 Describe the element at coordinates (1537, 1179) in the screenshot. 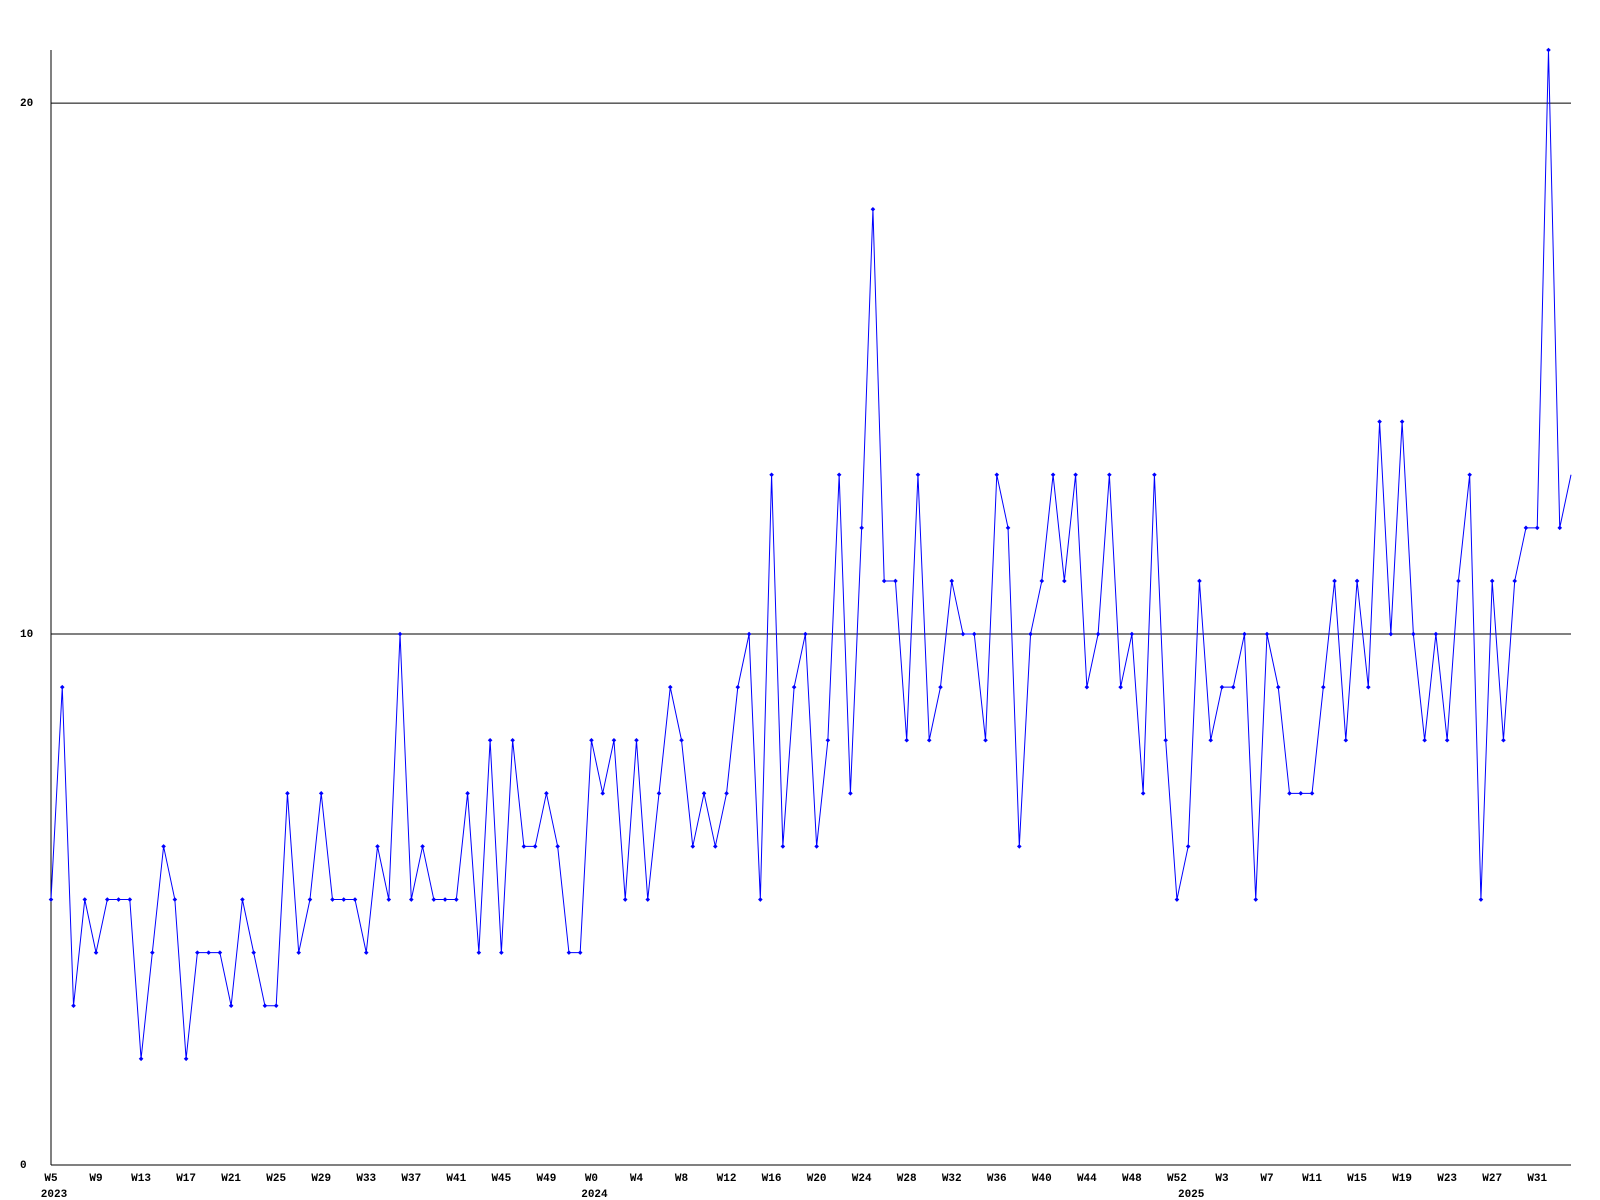

I see `x-tick-label: W31` at that location.